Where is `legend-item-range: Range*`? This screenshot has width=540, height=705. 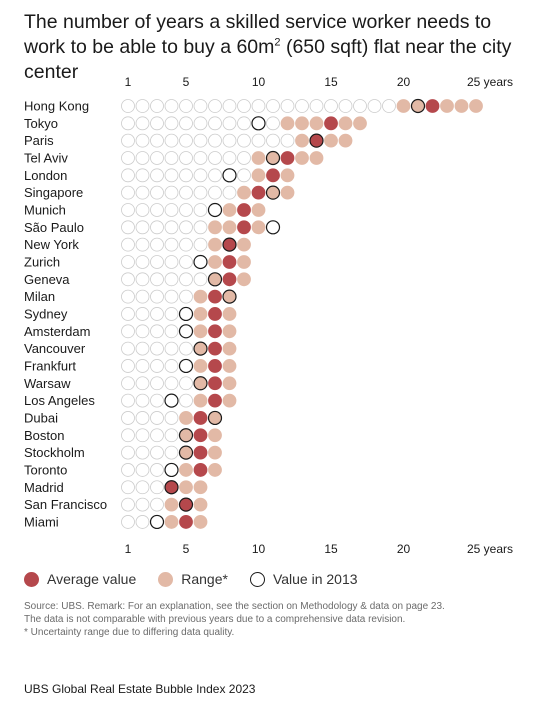
legend-item-range: Range* is located at coordinates (193, 579).